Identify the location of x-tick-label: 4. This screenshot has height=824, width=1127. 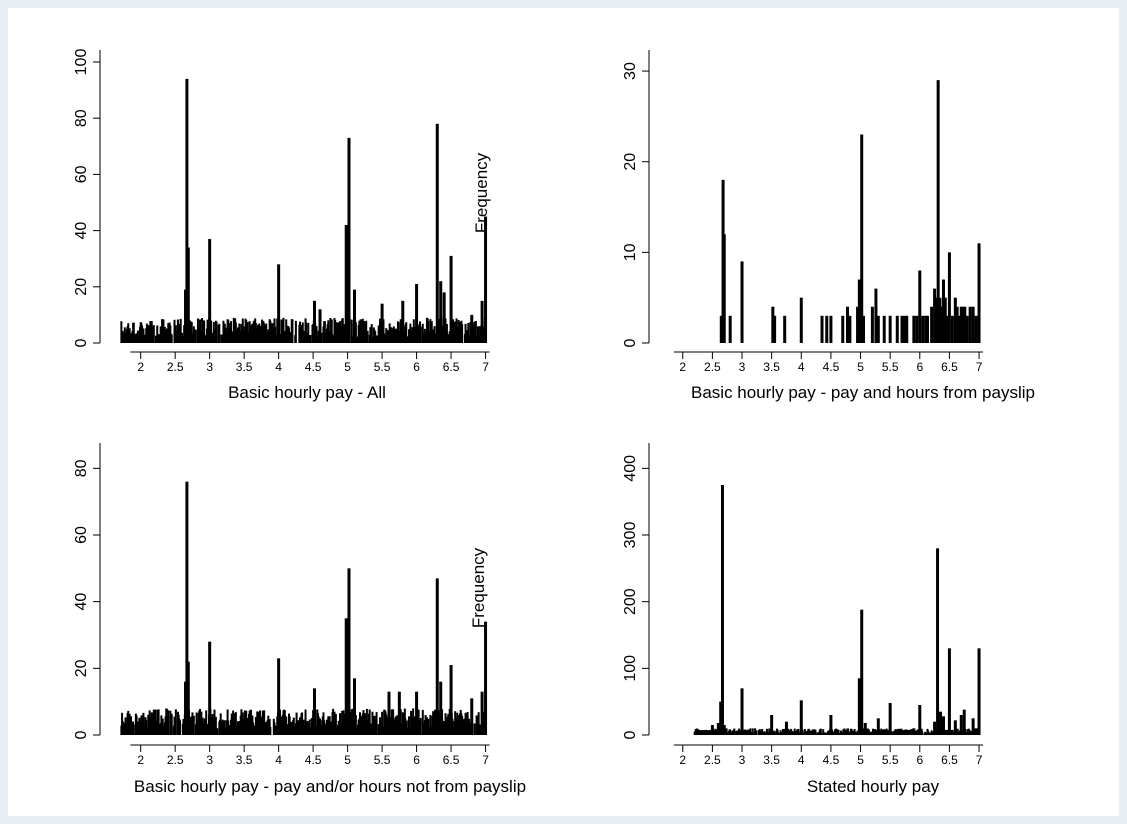
(801, 760).